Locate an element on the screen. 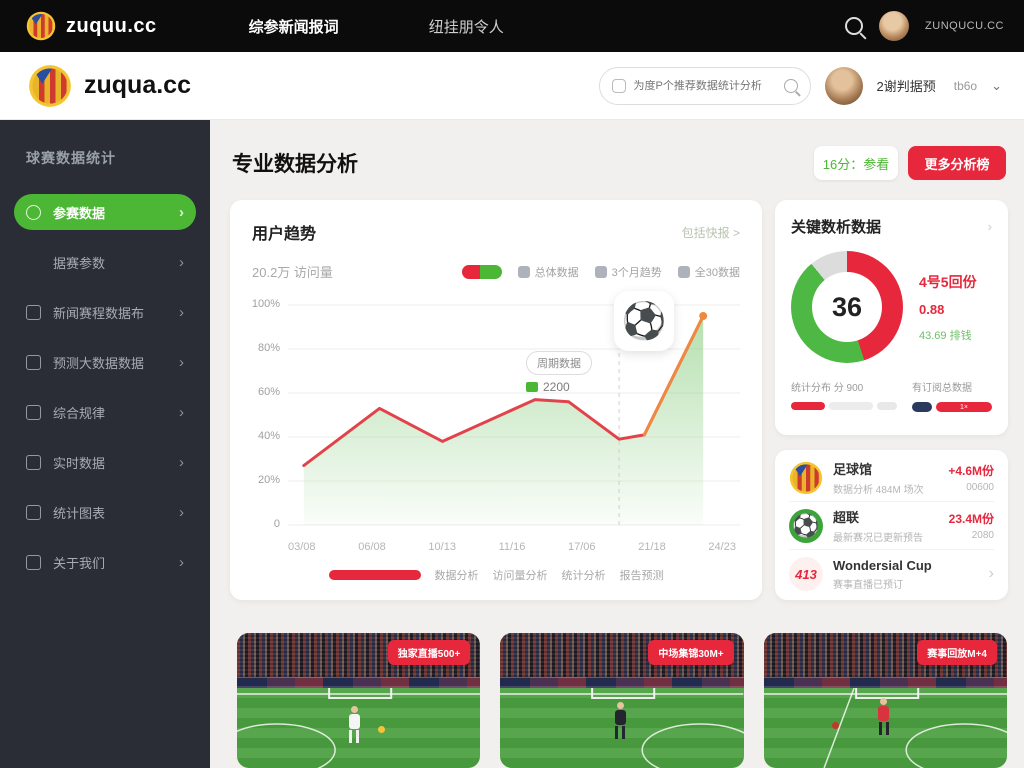 The image size is (1024, 768). sidebar-title: 球赛数据统计 is located at coordinates (71, 158).